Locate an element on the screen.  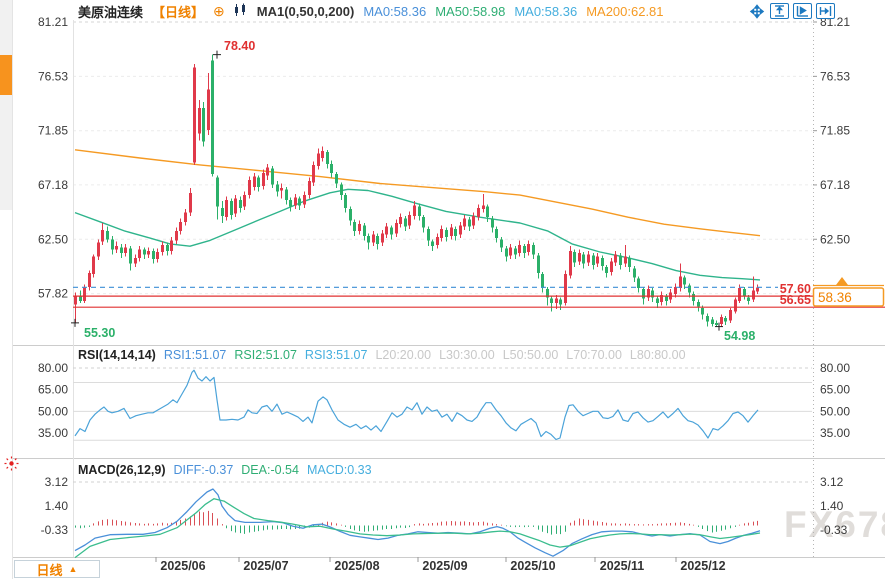
period-selector-button: 日线 ▲ is located at coordinates (57, 569).